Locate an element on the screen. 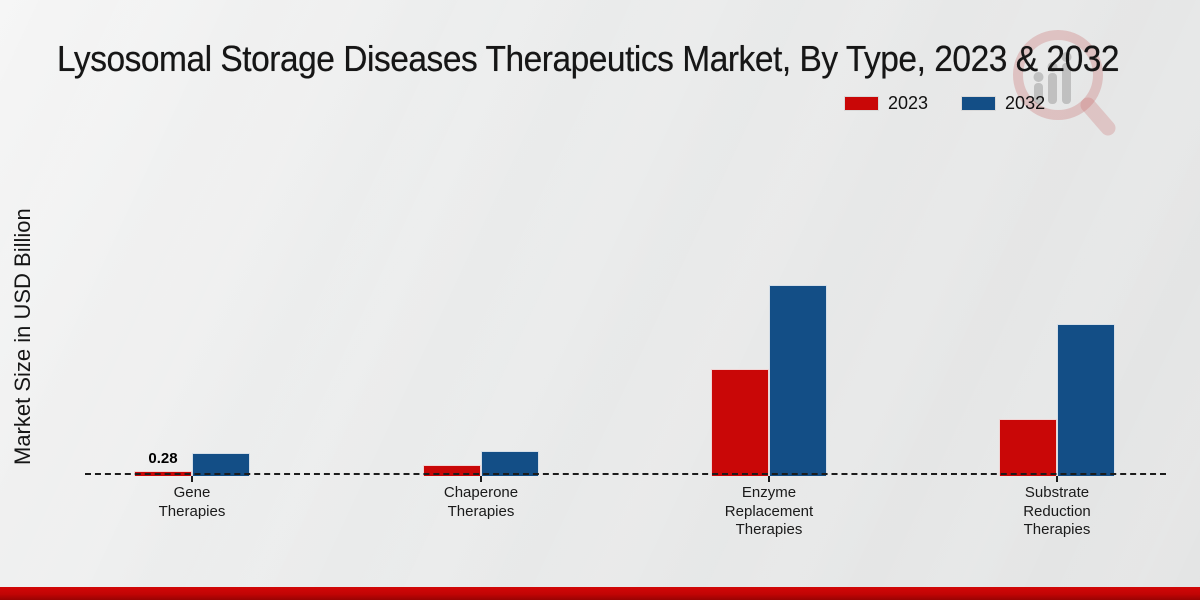  legend-swatch-2023 is located at coordinates (861, 103).